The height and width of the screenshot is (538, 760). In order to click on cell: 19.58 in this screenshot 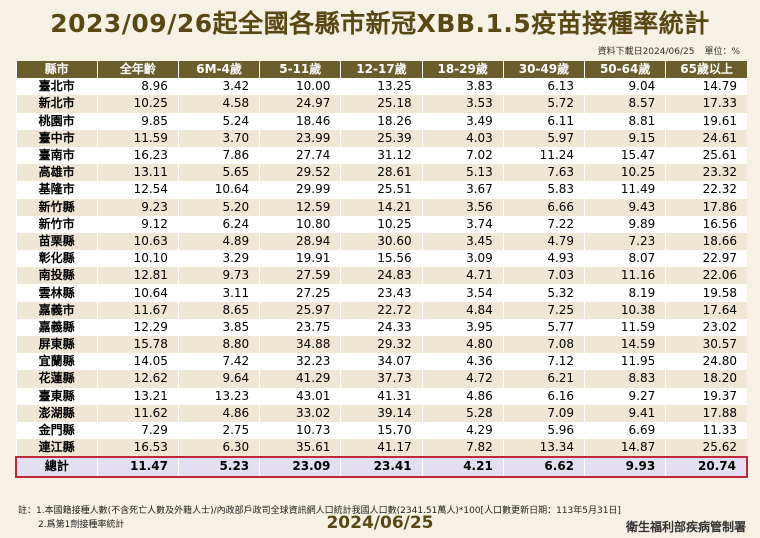, I will do `click(706, 293)`.